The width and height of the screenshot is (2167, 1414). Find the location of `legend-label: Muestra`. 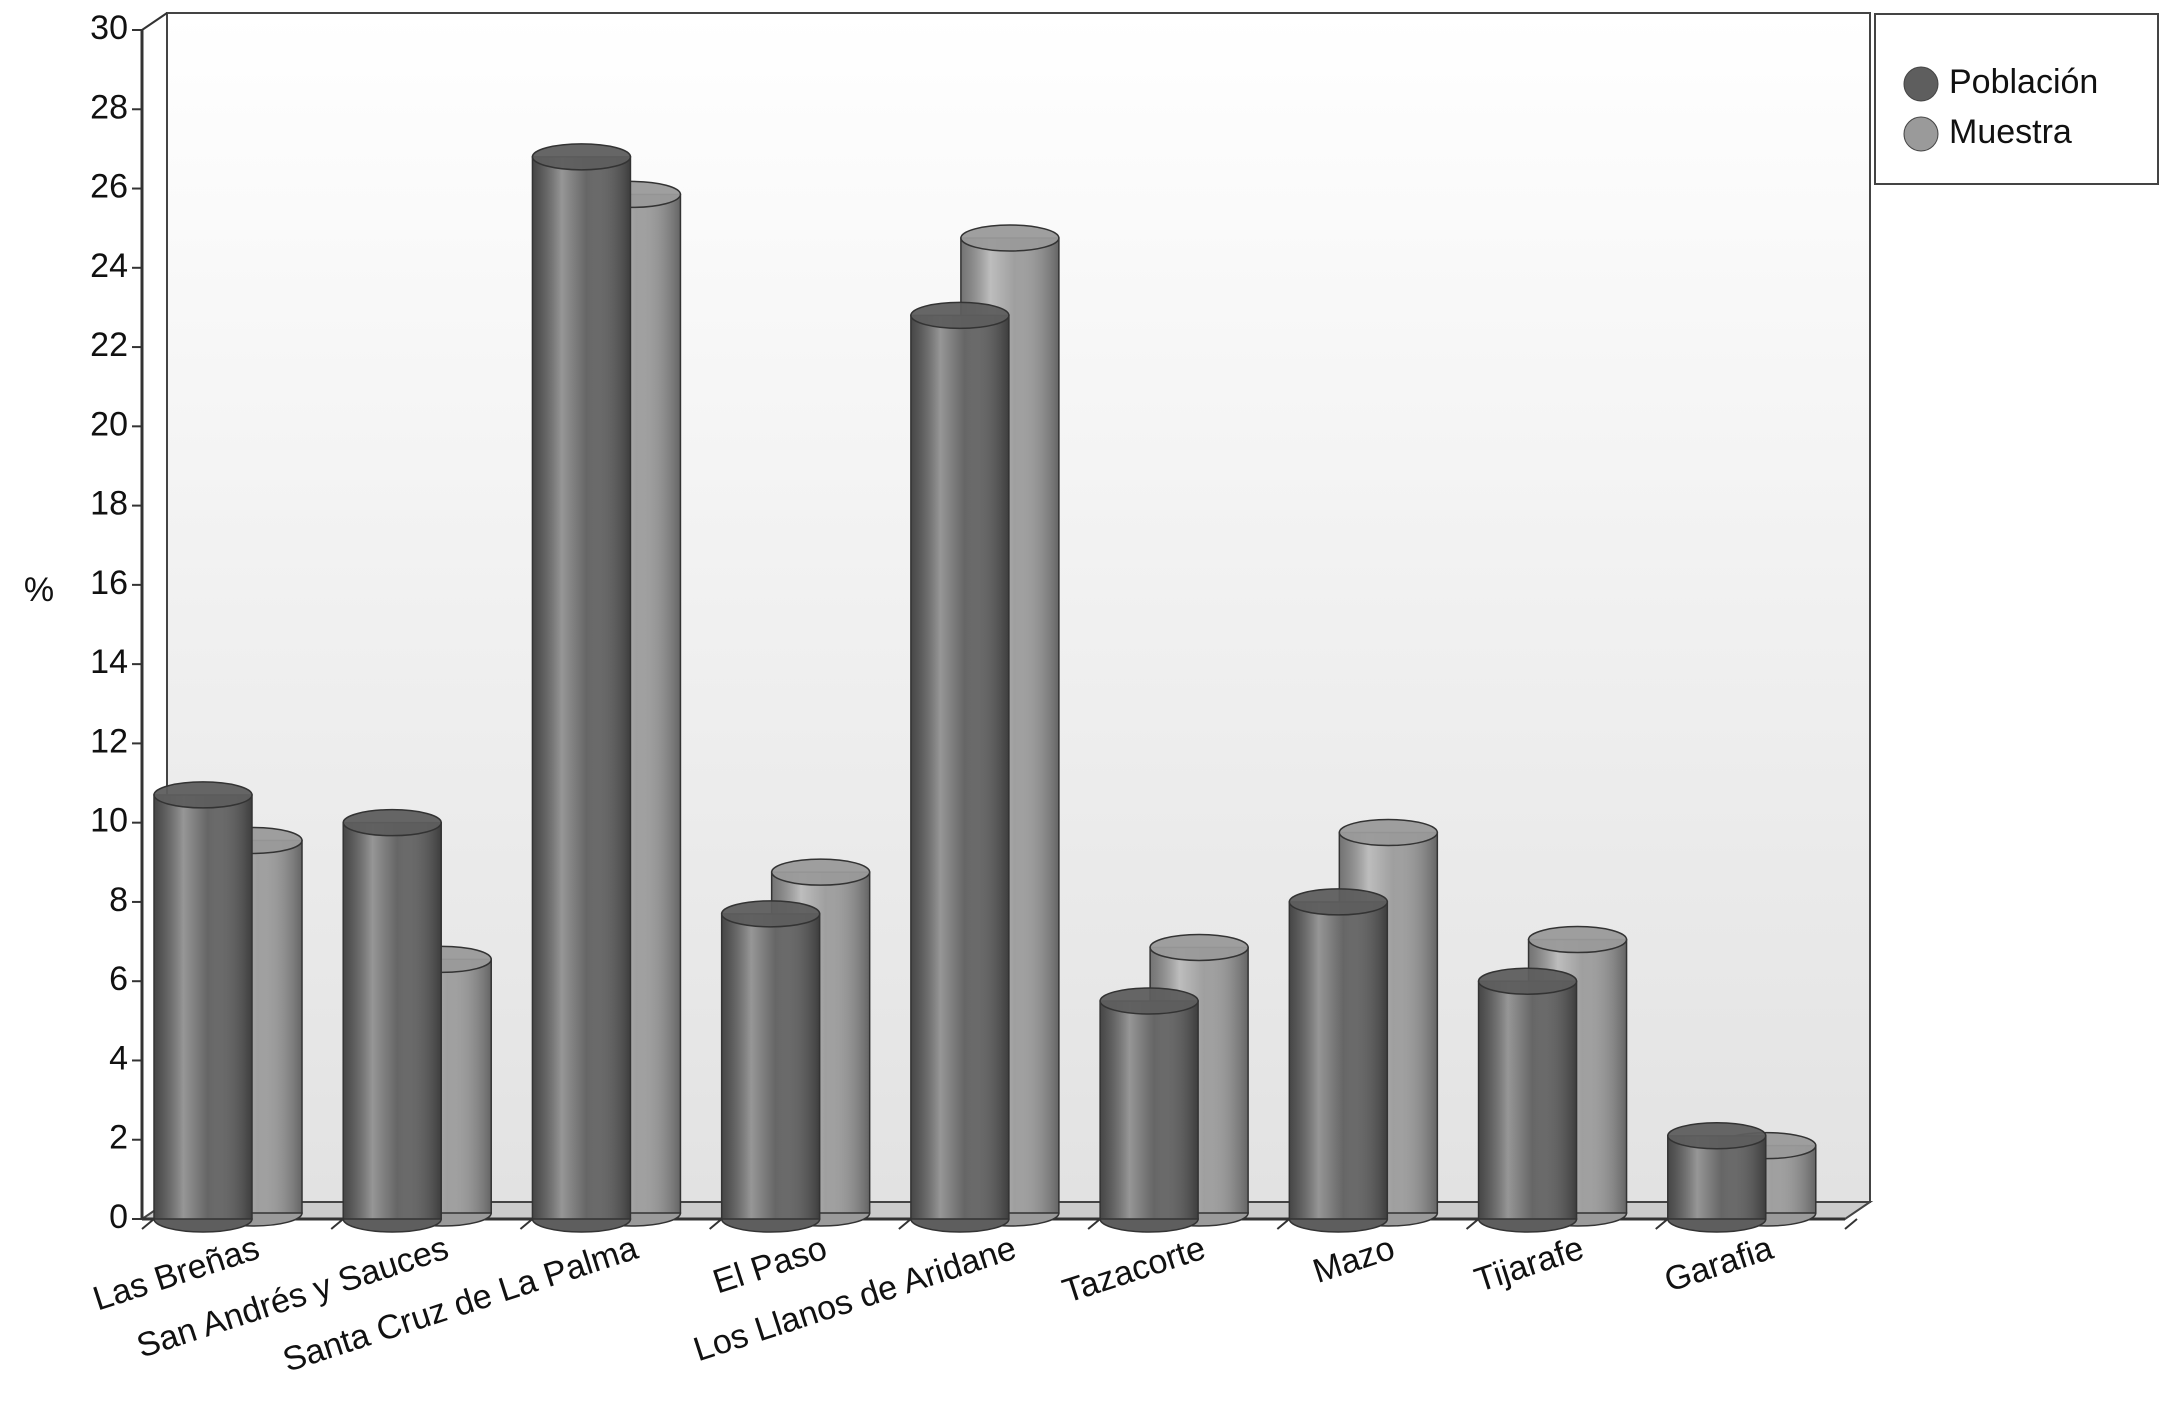

legend-label: Muestra is located at coordinates (2010, 132).